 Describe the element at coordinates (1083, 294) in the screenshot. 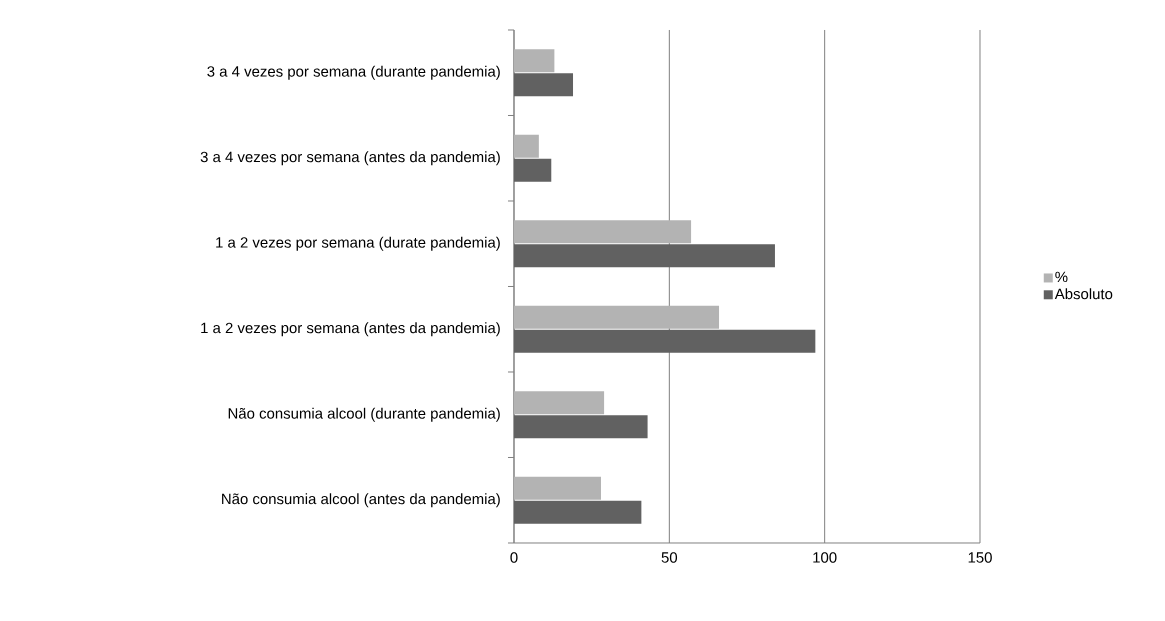

I see `legend-label: Absoluto` at that location.